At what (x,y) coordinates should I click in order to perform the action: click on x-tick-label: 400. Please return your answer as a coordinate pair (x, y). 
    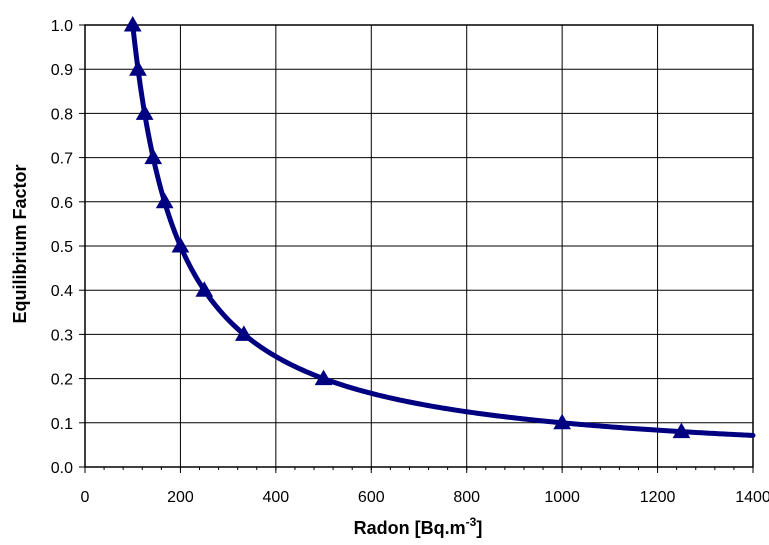
    Looking at the image, I should click on (276, 497).